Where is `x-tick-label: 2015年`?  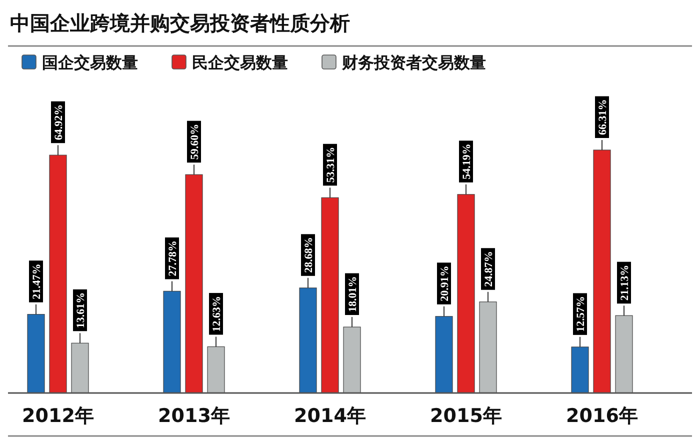 x-tick-label: 2015年 is located at coordinates (466, 416).